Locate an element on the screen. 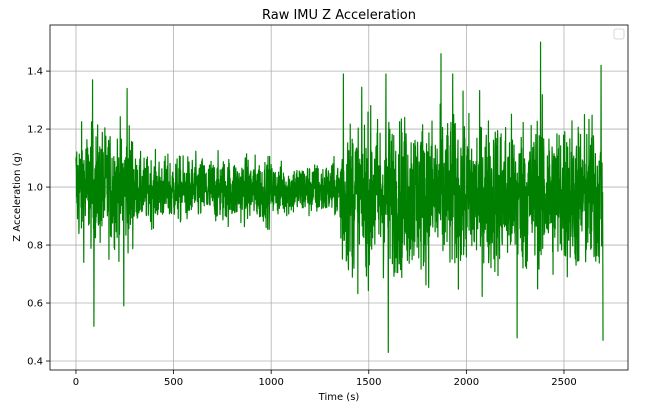  y-tick-label: 1.0 is located at coordinates (35, 188).